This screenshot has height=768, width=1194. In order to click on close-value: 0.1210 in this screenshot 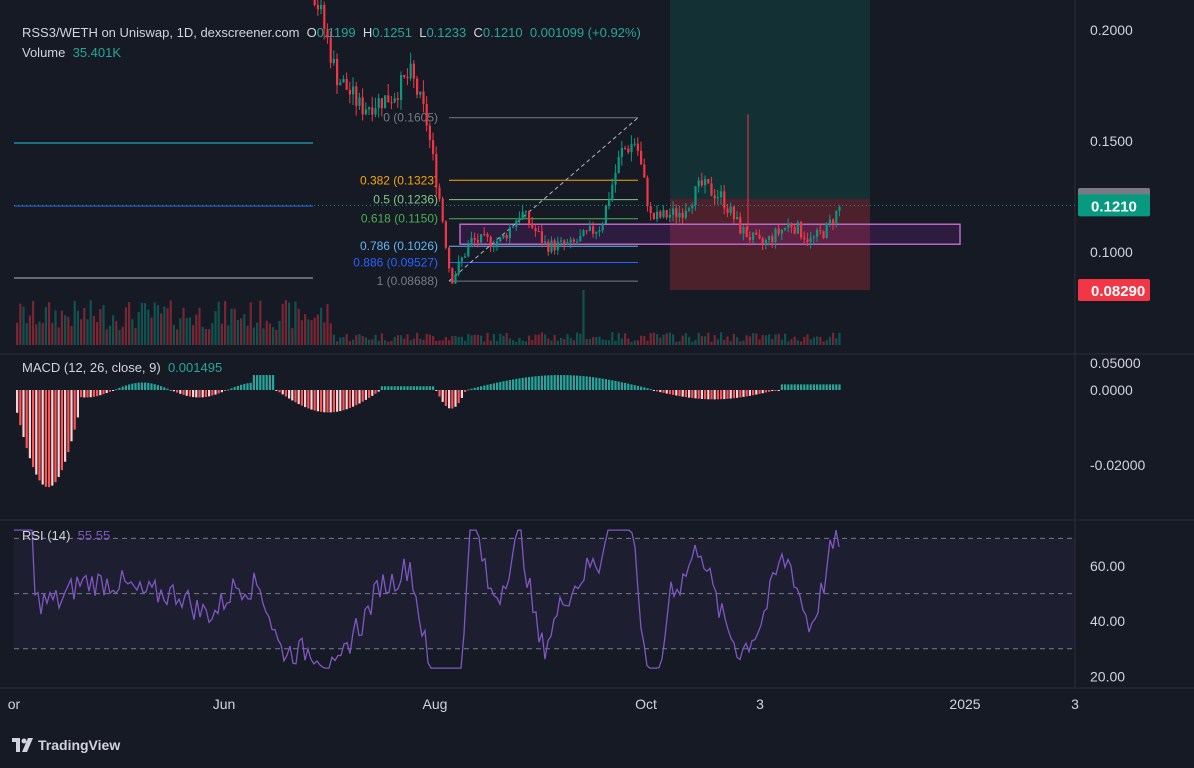, I will do `click(502, 32)`.